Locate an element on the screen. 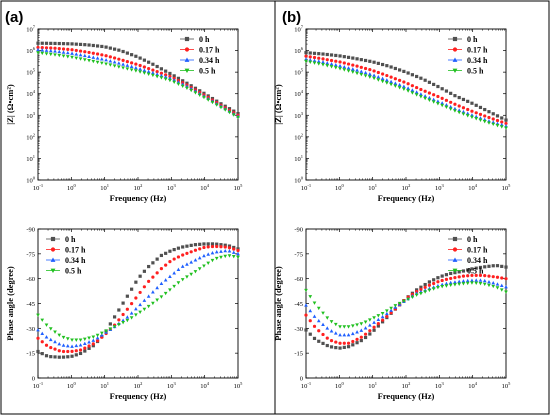 Image resolution: width=550 pixels, height=415 pixels. panel-letter-b: (b) is located at coordinates (291, 17).